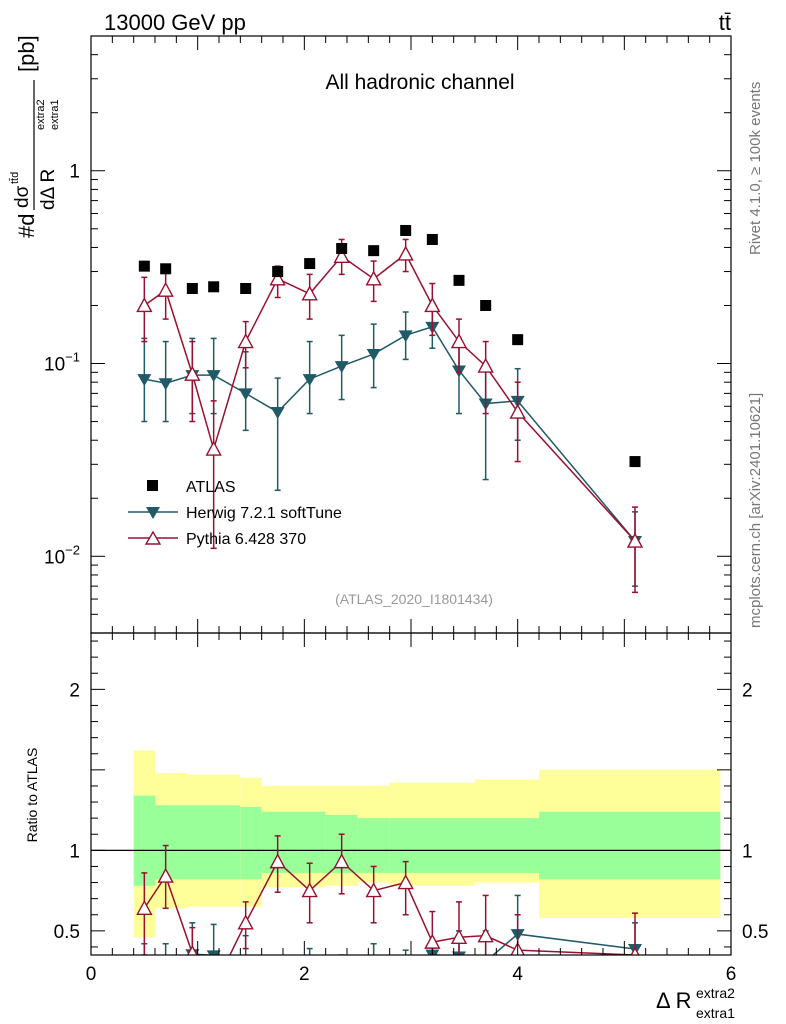 This screenshot has width=786, height=1024. I want to click on ratio-y-tick-label: 0.5, so click(67, 932).